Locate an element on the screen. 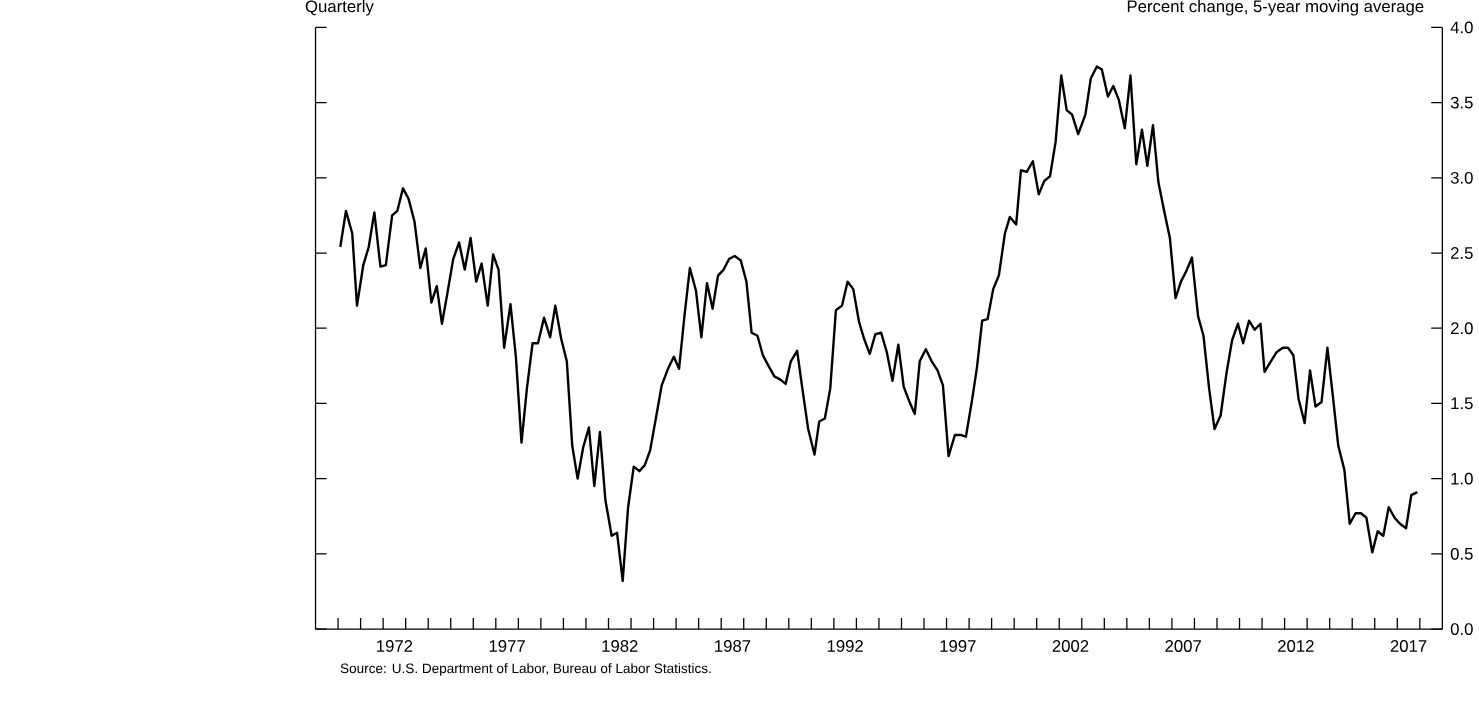 The image size is (1479, 727). y-tick-label: 1.0 is located at coordinates (1462, 478).